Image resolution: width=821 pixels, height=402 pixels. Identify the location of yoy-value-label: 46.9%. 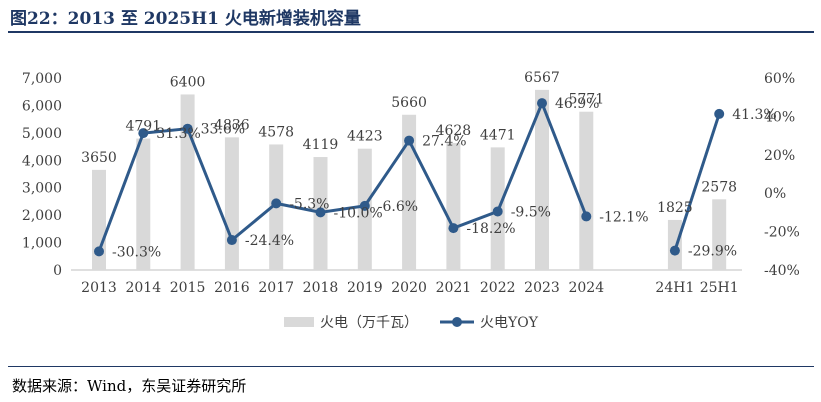
(577, 104).